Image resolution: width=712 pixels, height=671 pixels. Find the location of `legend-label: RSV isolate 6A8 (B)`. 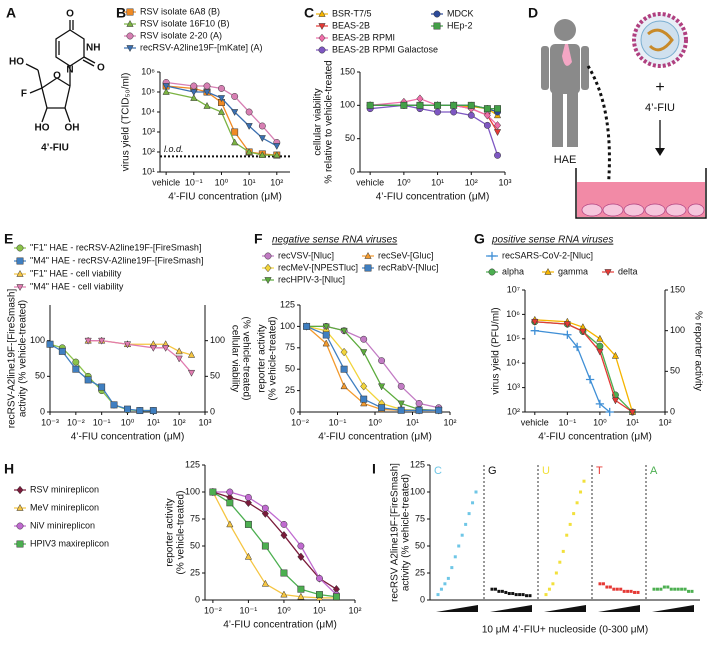

legend-label: RSV isolate 6A8 (B) is located at coordinates (180, 11).